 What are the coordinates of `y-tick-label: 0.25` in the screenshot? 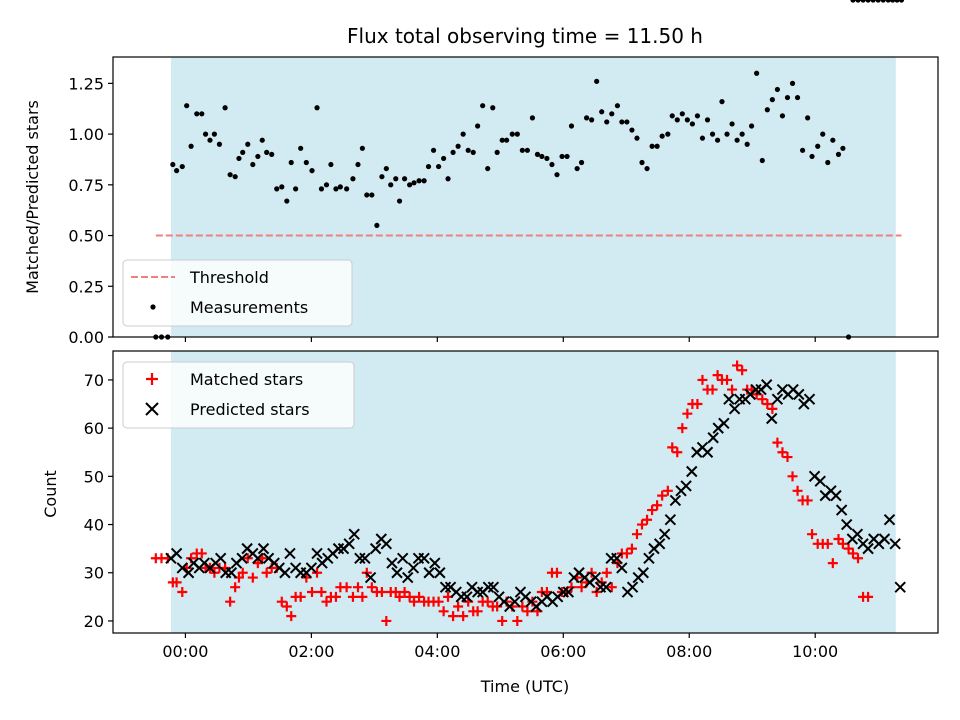 It's located at (86, 286).